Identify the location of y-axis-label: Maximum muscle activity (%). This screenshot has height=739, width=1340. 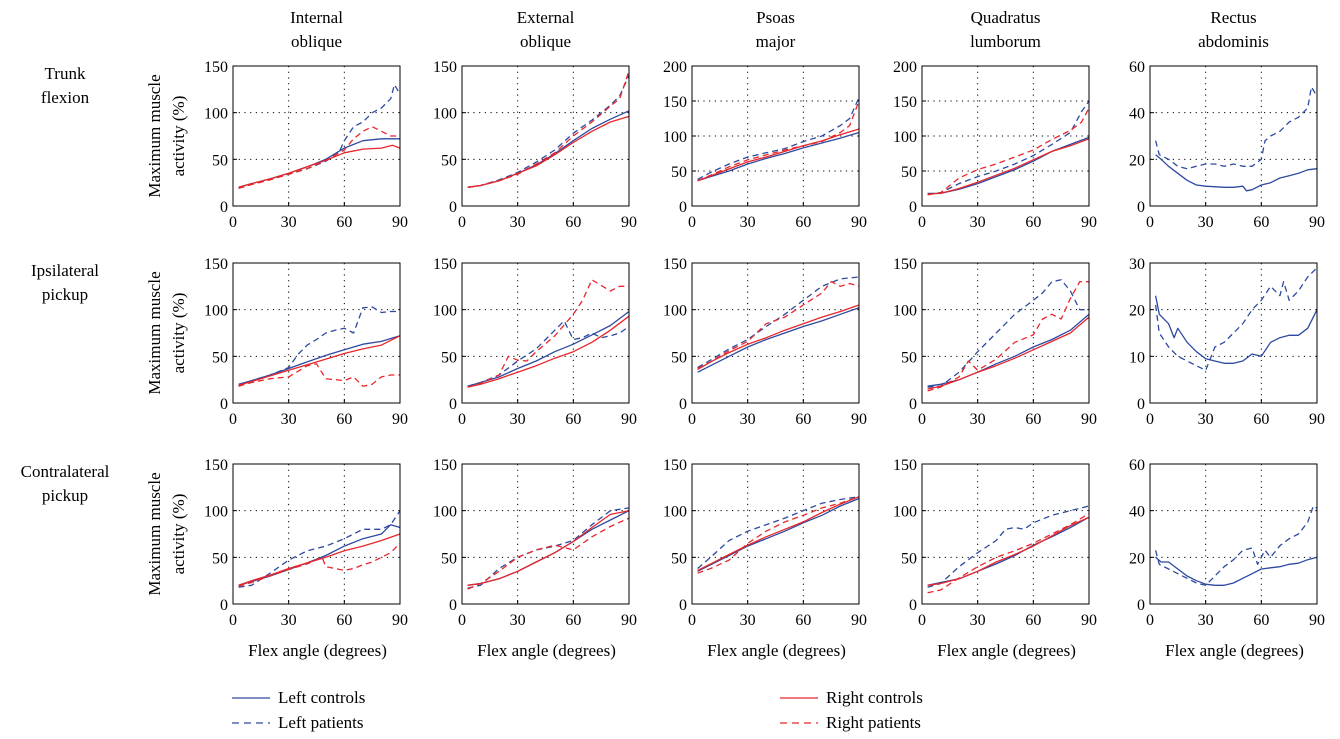
(166, 135).